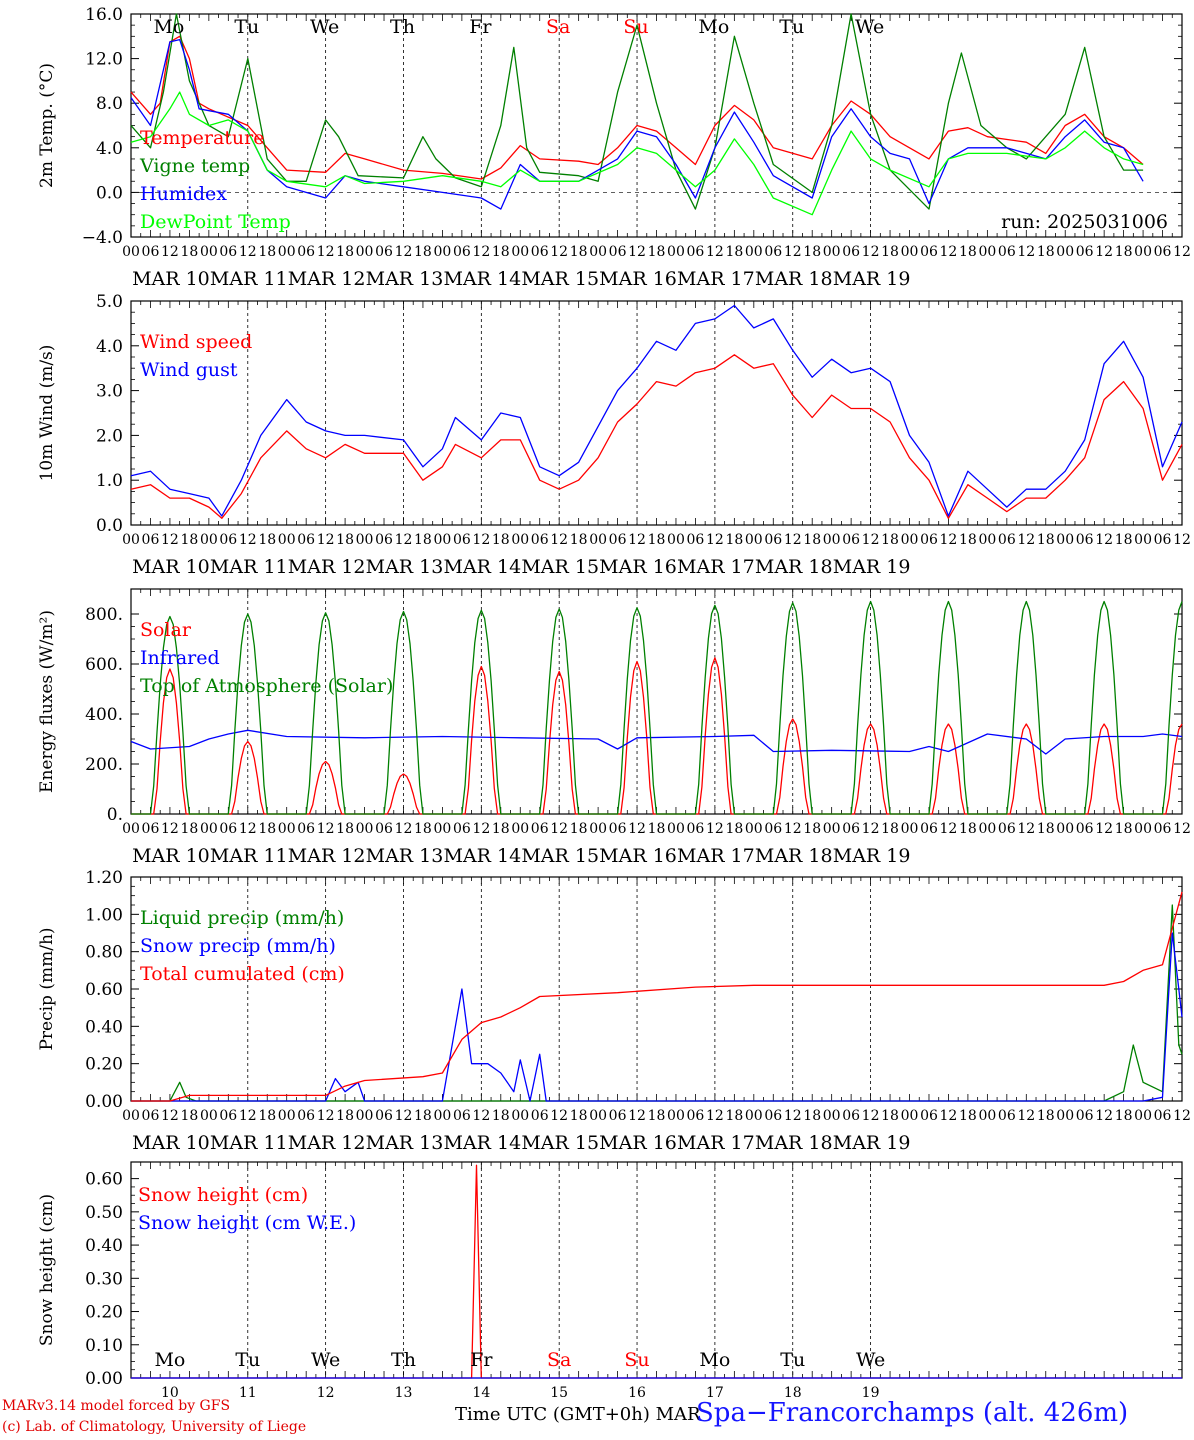 The height and width of the screenshot is (1440, 1194). I want to click on day-number-label: 18, so click(793, 1393).